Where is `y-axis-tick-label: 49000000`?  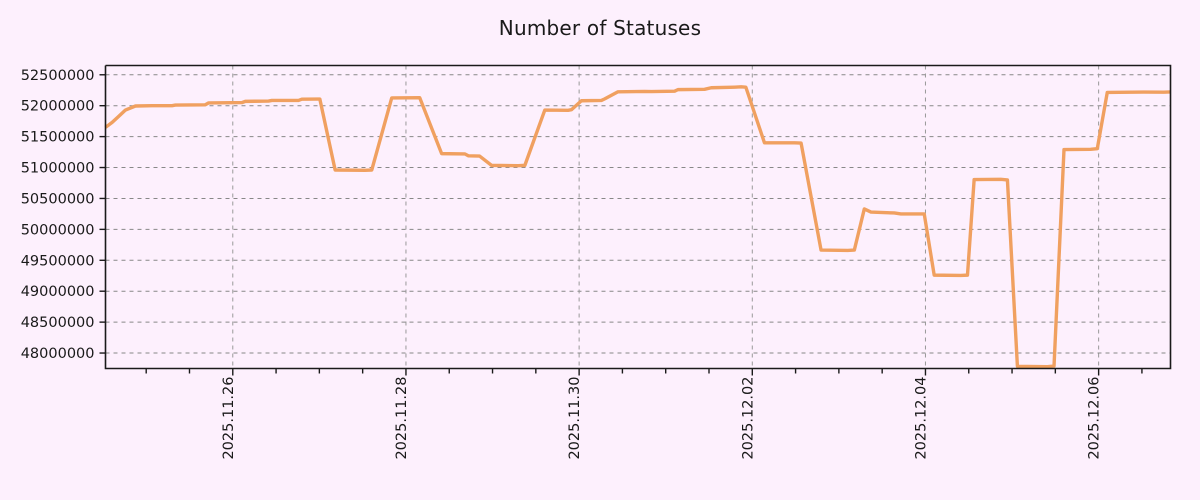
y-axis-tick-label: 49000000 is located at coordinates (58, 292).